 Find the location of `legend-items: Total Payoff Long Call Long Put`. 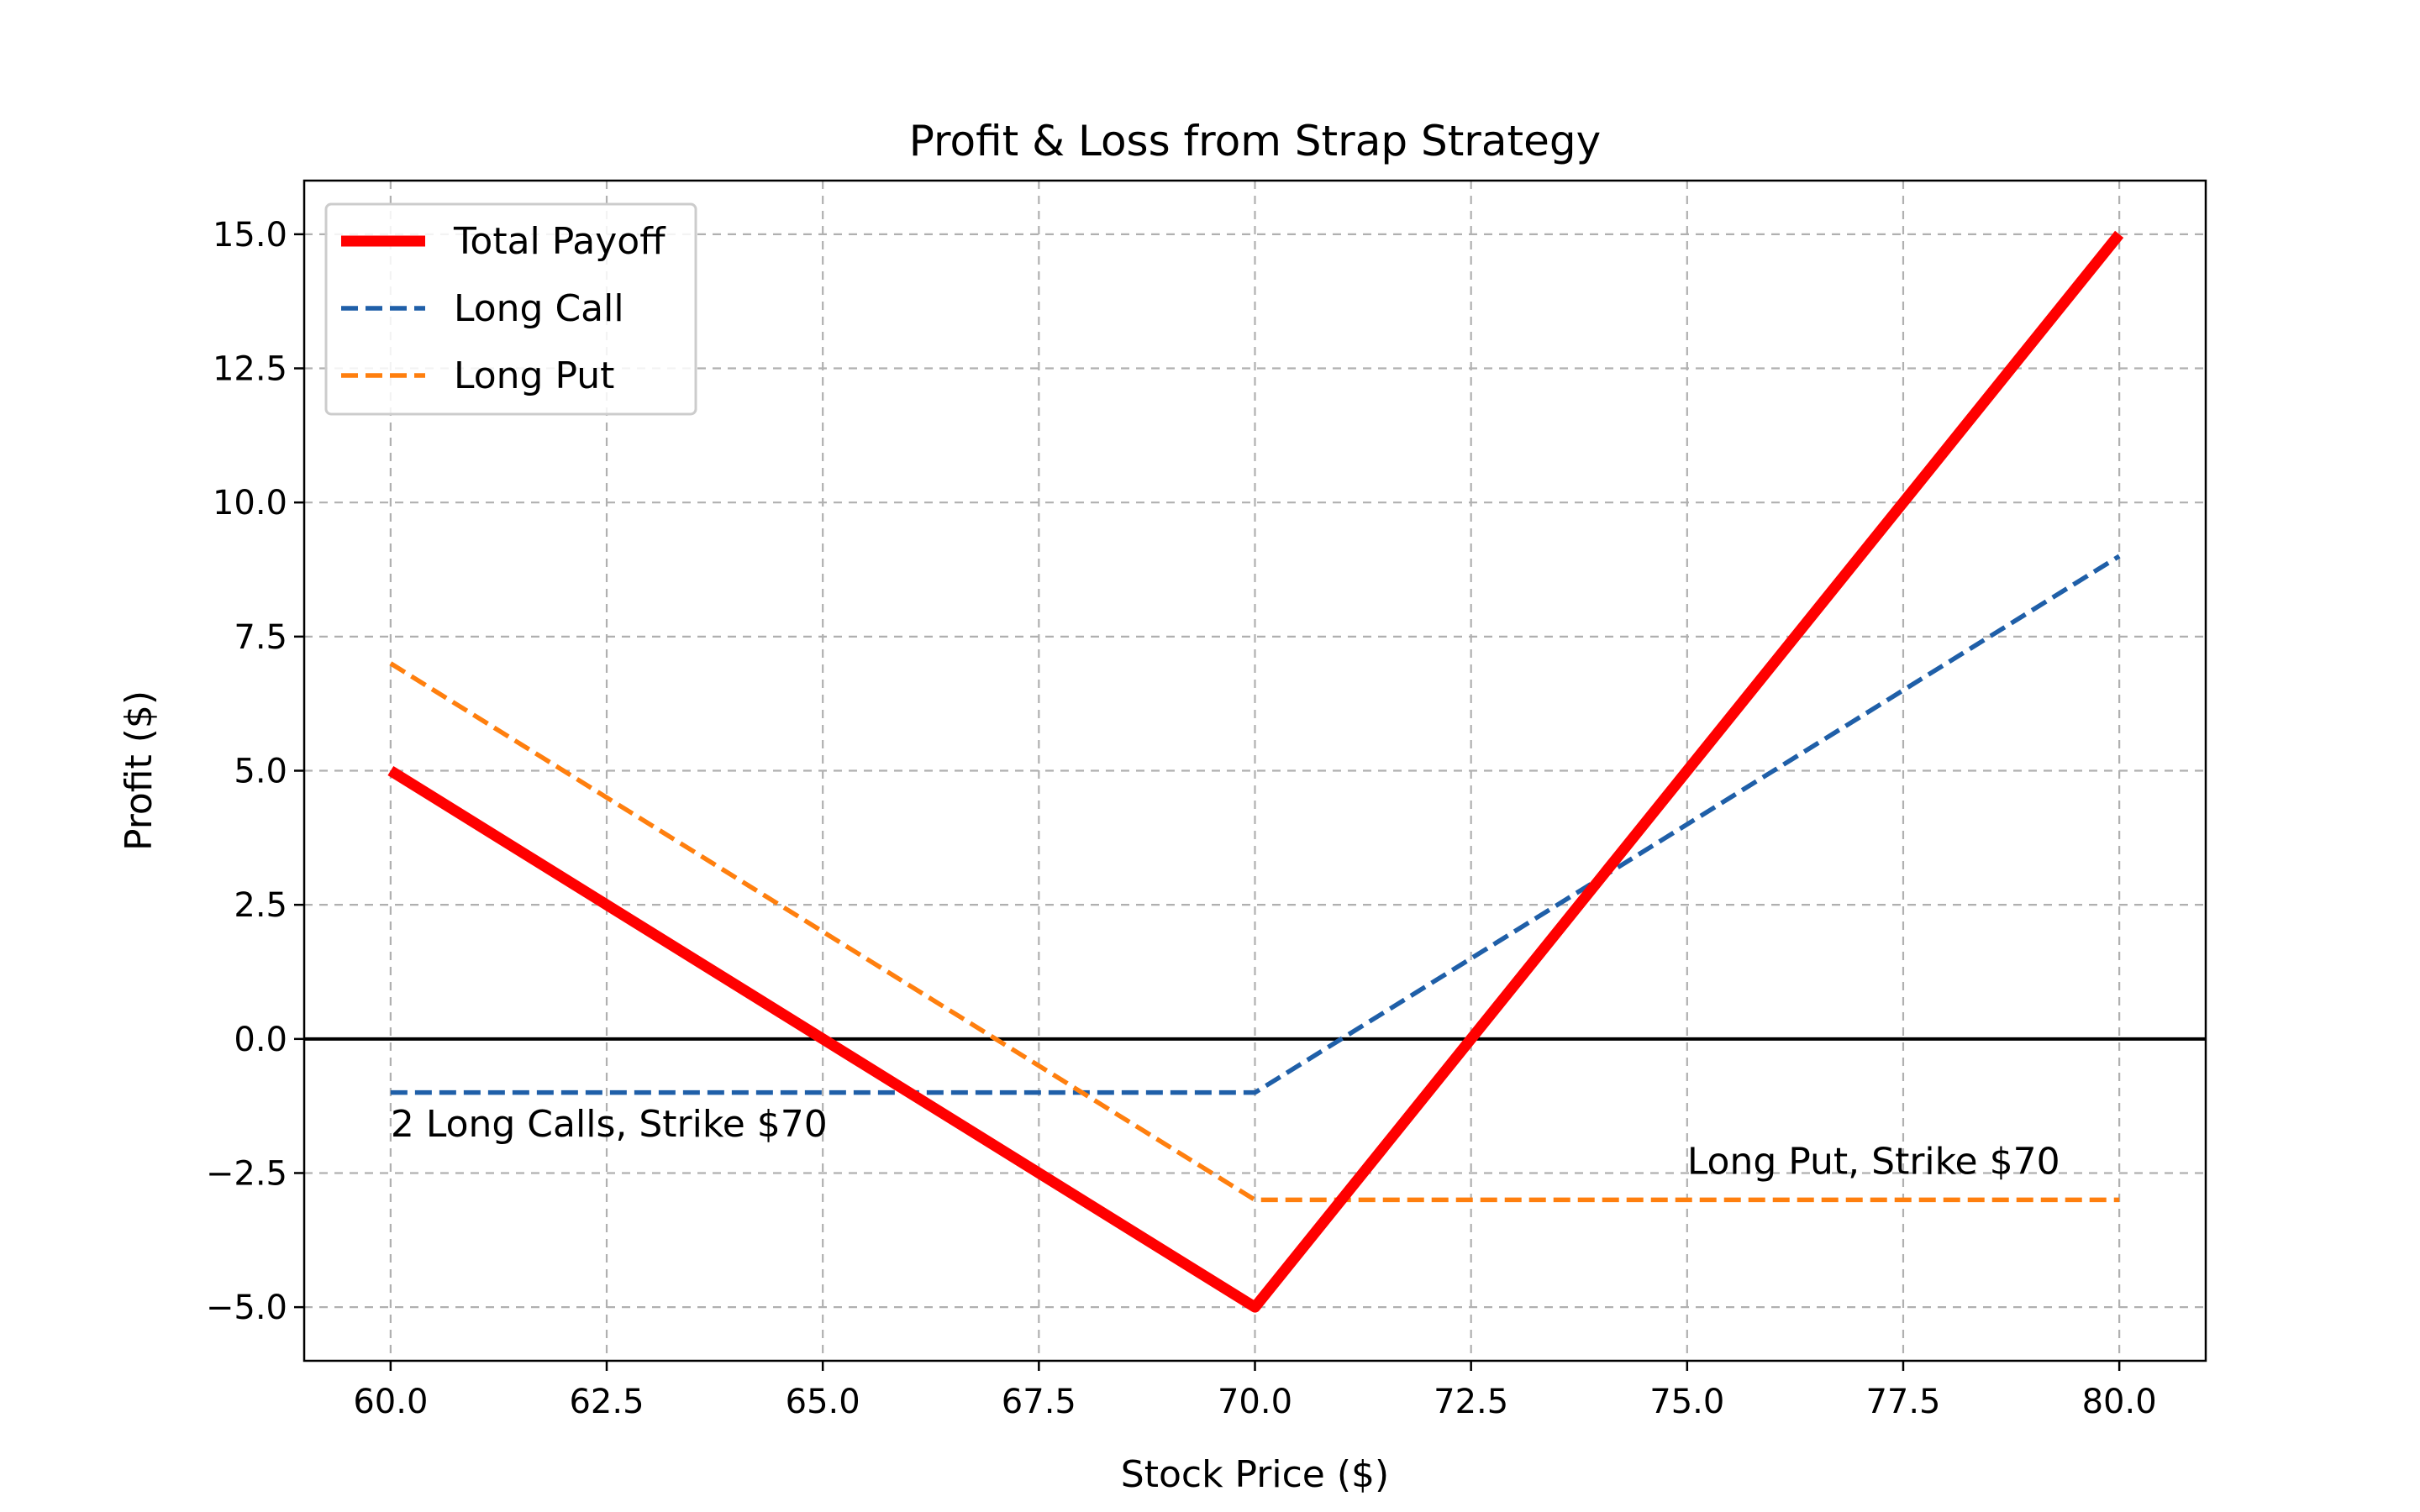

legend-items: Total Payoff Long Call Long Put is located at coordinates (503, 308).